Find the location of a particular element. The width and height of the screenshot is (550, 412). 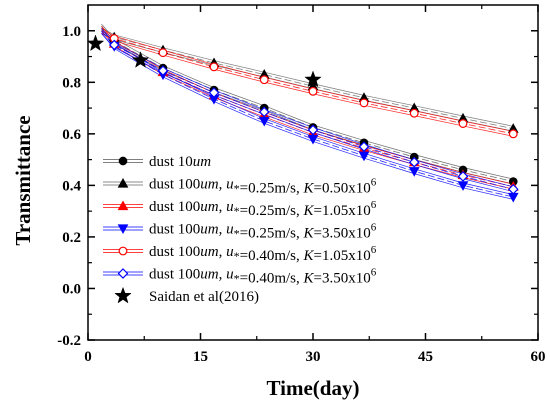

legend-label: dust 100um, u*=0.25m/s, K=0.50x106 is located at coordinates (263, 187).